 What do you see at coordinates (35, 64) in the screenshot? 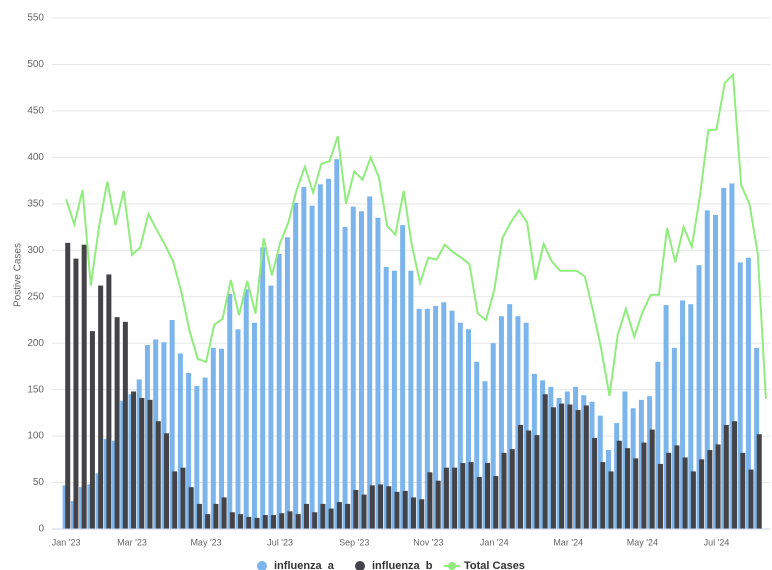
I see `y-tick-label: 500` at bounding box center [35, 64].